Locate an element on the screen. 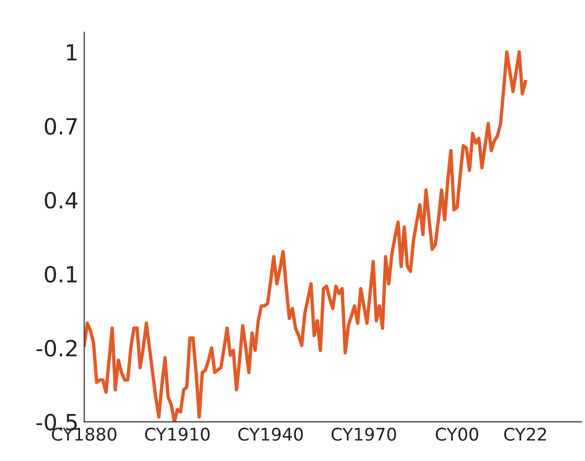 The height and width of the screenshot is (461, 585). y-tick-label: 1 is located at coordinates (71, 52).